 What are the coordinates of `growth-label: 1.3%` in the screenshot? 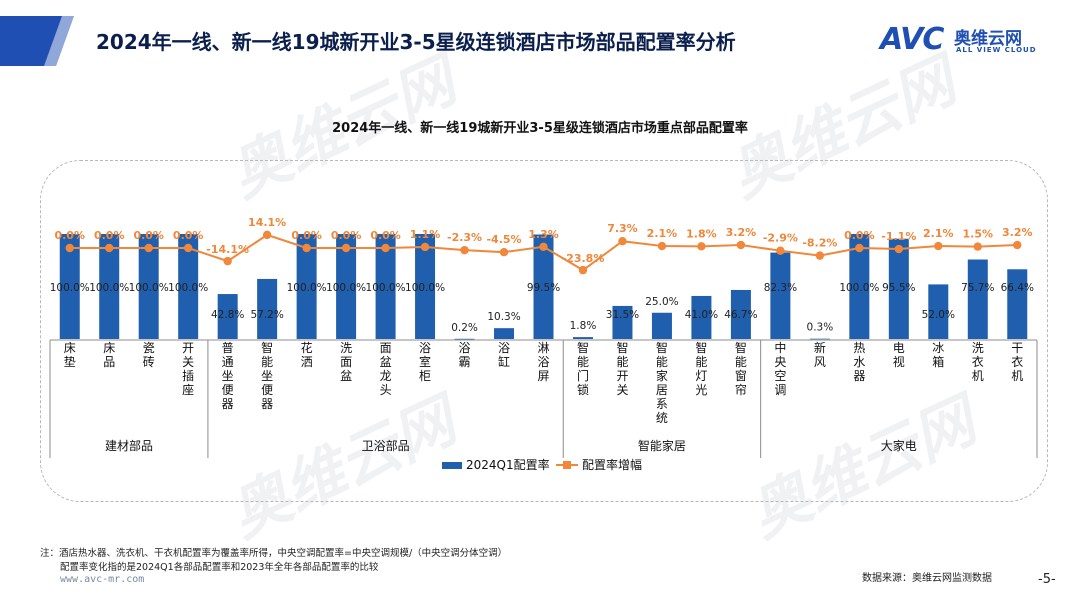 It's located at (543, 234).